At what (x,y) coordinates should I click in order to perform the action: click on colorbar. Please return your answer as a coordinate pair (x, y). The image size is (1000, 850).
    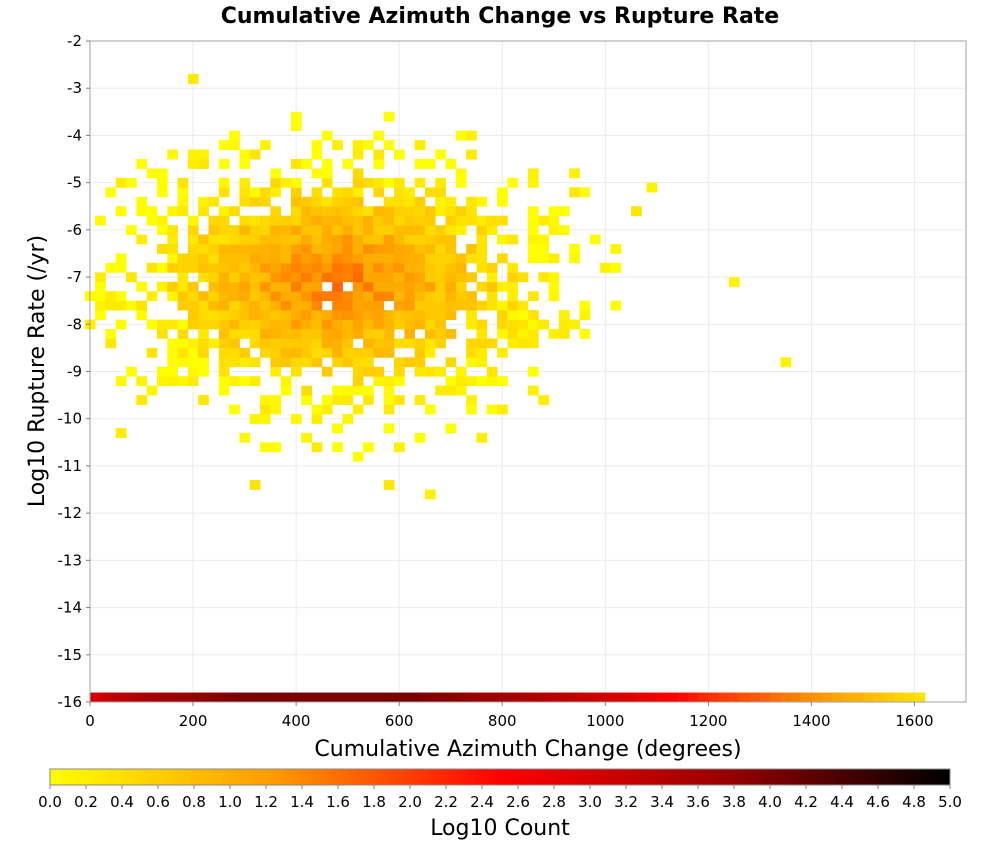
    Looking at the image, I should click on (500, 777).